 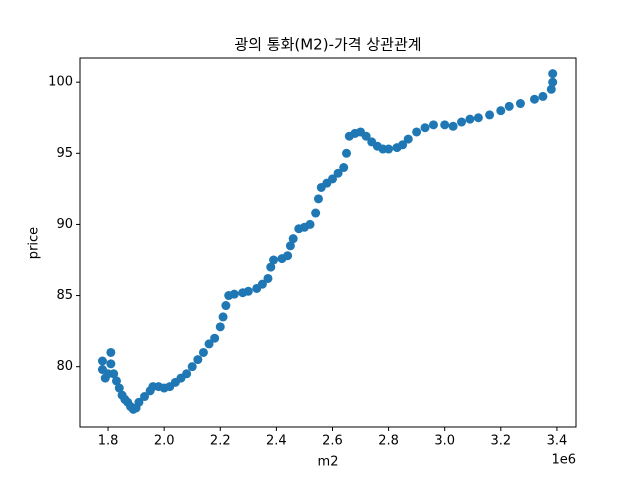 I want to click on x-tick-label: 2.4, so click(x=276, y=441).